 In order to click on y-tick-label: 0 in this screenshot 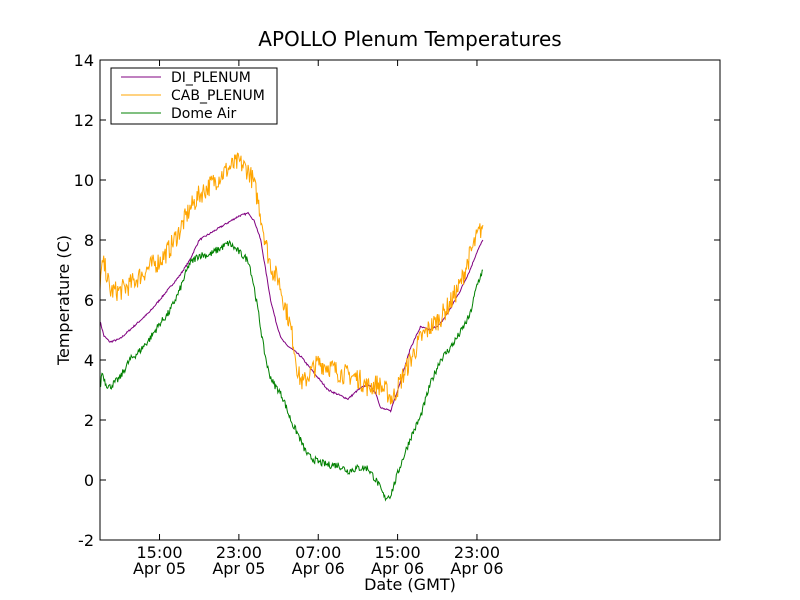, I will do `click(89, 480)`.